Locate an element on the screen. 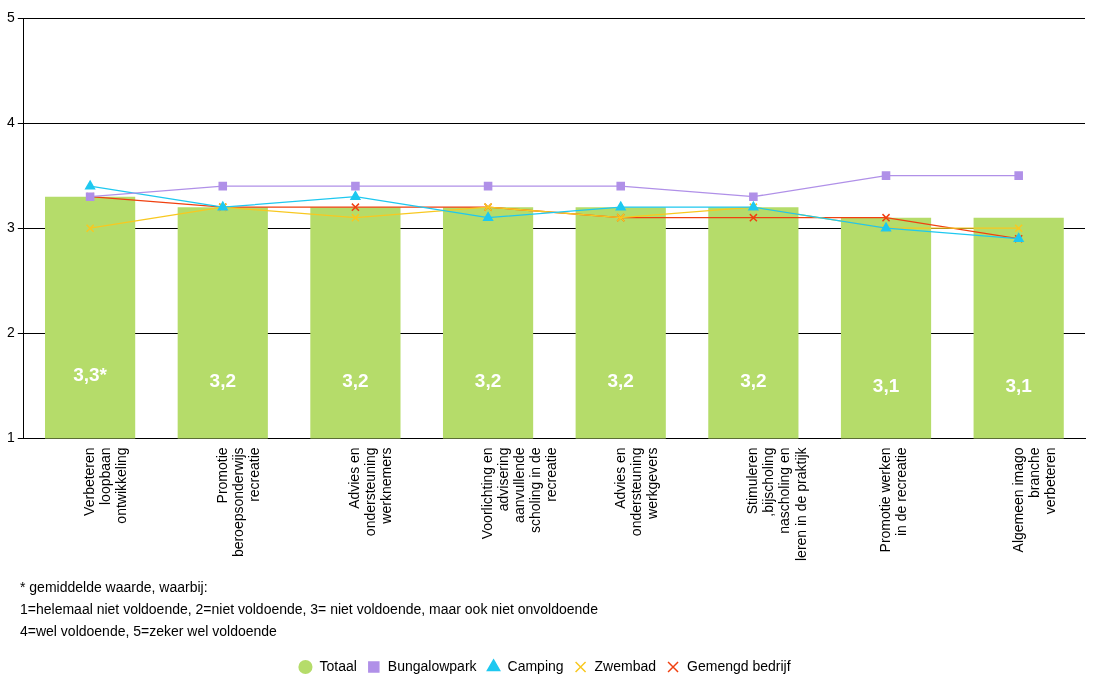  x-tick-label: Algemeen imago branche verbeteren is located at coordinates (1033, 500).